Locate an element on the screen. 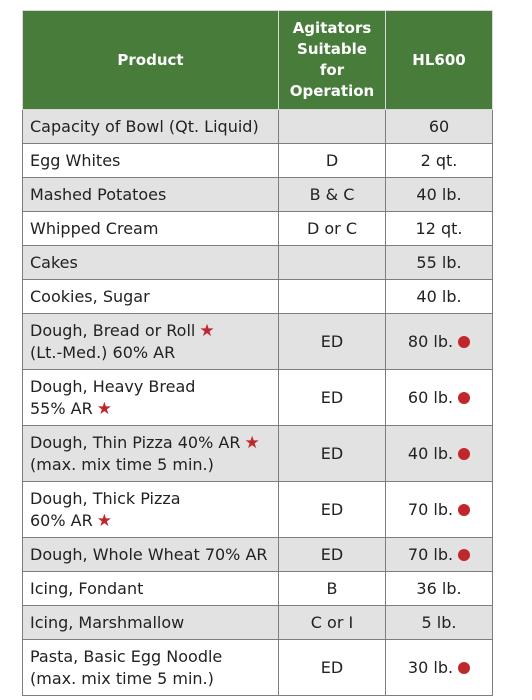 The height and width of the screenshot is (700, 532). hl600-cell: 12 qt. is located at coordinates (439, 228).